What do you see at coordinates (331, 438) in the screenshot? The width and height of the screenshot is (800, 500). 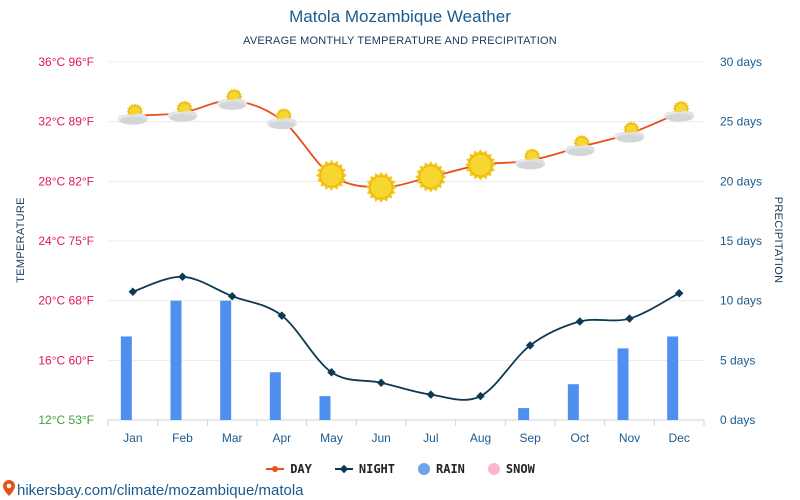 I see `month-label: May` at bounding box center [331, 438].